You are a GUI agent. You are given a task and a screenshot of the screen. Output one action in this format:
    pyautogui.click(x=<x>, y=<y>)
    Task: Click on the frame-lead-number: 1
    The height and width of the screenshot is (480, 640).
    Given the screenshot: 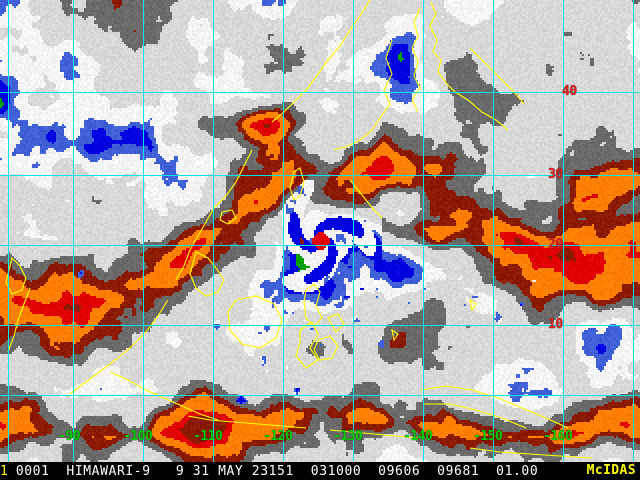 What is the action you would take?
    pyautogui.click(x=4, y=471)
    